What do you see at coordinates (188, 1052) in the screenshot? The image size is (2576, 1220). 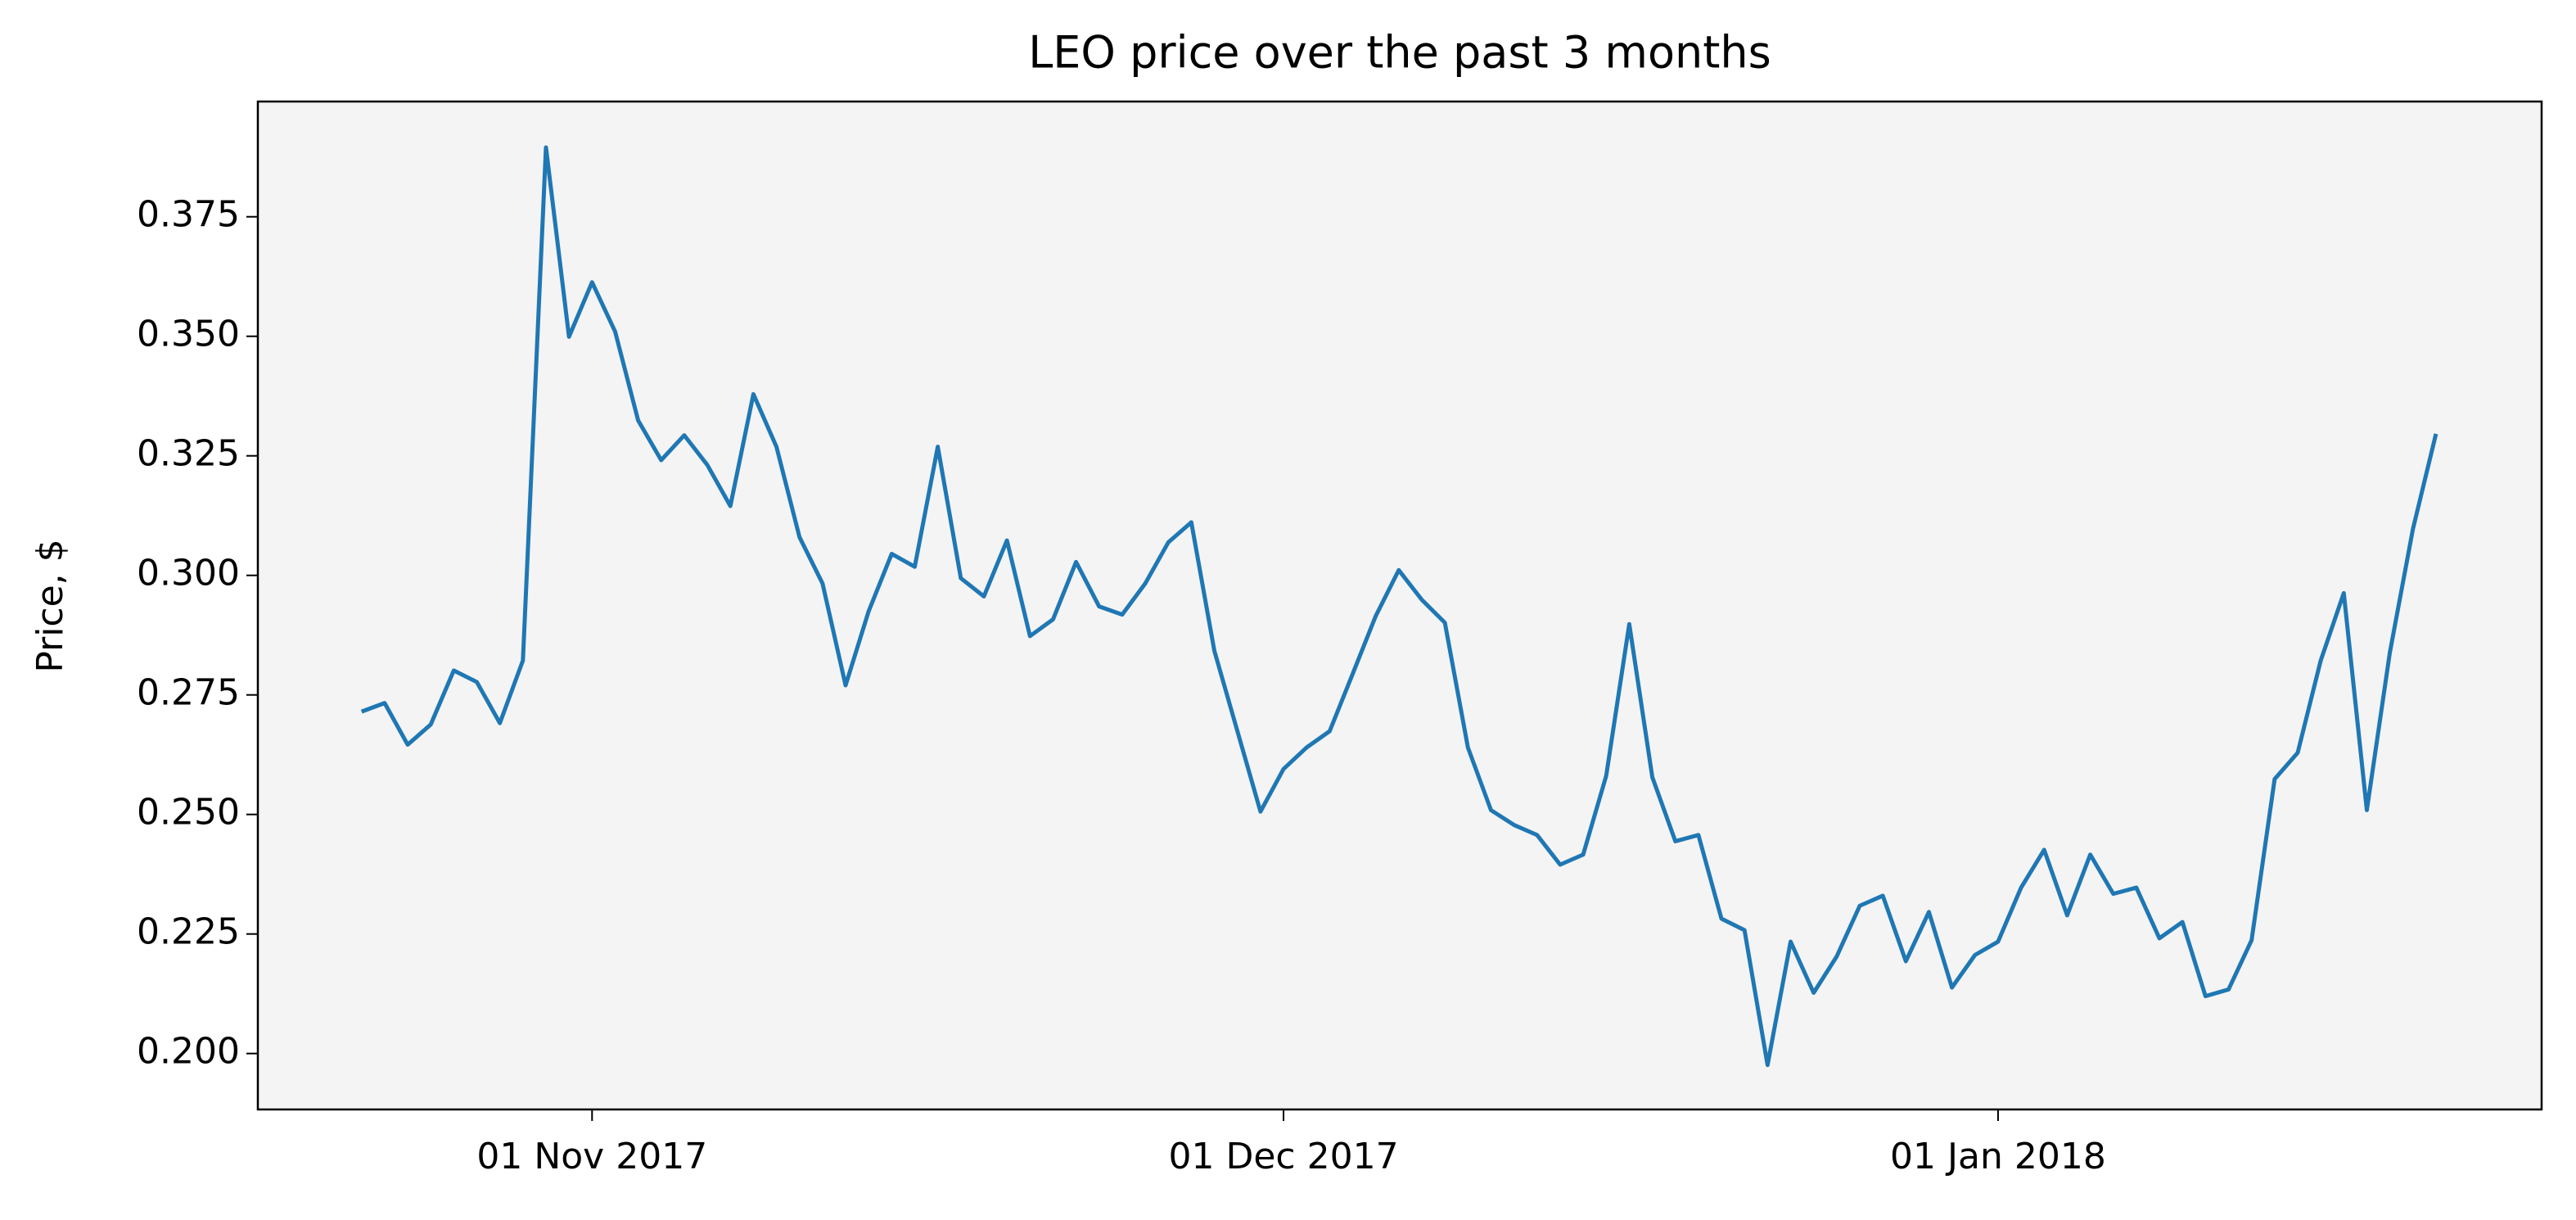 I see `y-tick-label: 0.200` at bounding box center [188, 1052].